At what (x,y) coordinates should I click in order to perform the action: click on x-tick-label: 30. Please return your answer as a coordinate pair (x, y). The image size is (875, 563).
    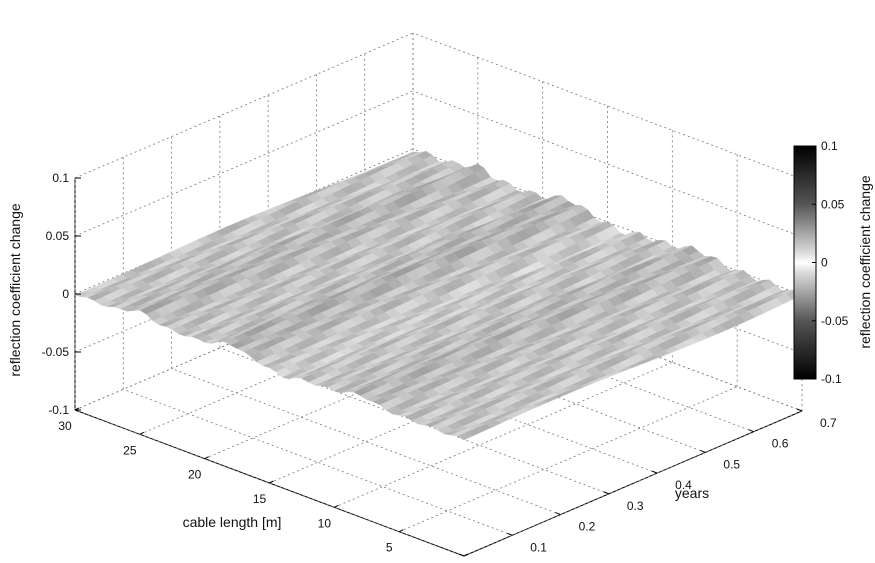
    Looking at the image, I should click on (65, 426).